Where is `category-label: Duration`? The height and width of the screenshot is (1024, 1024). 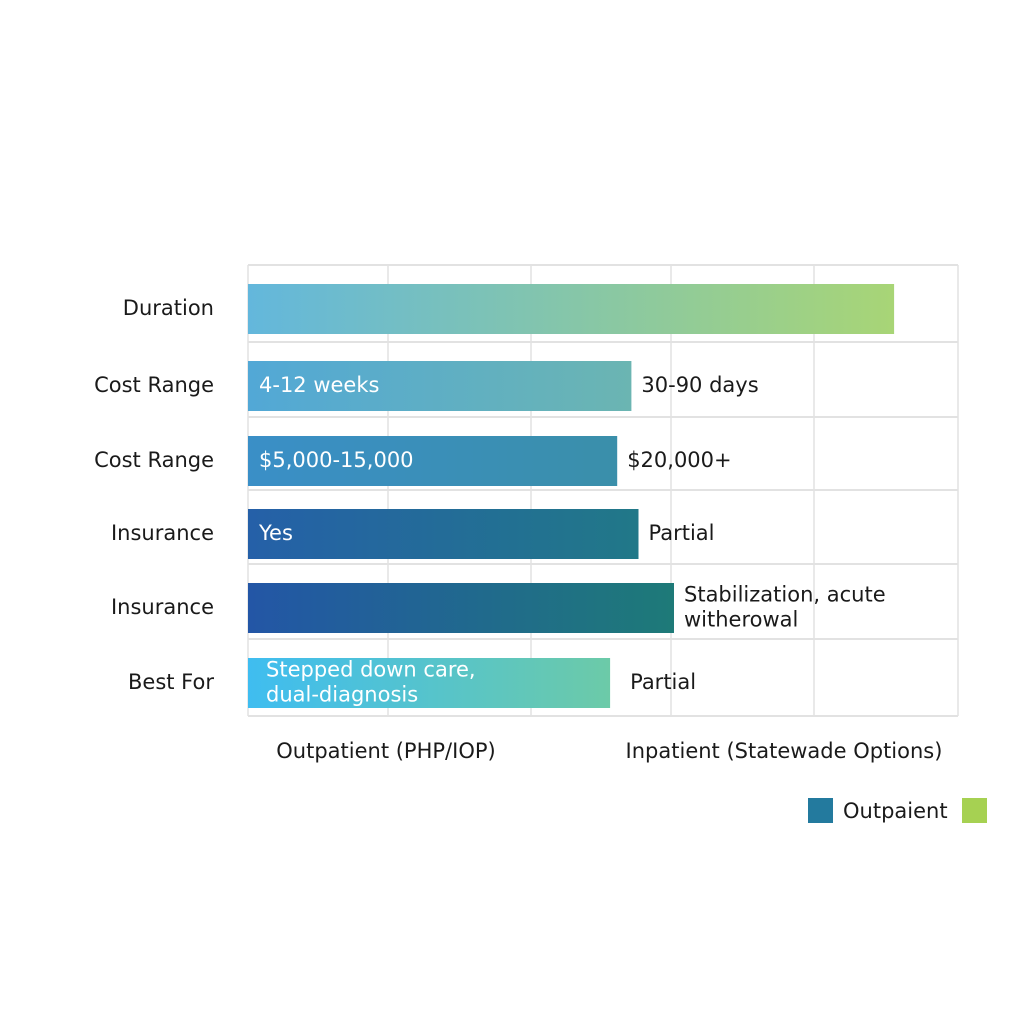 category-label: Duration is located at coordinates (168, 308).